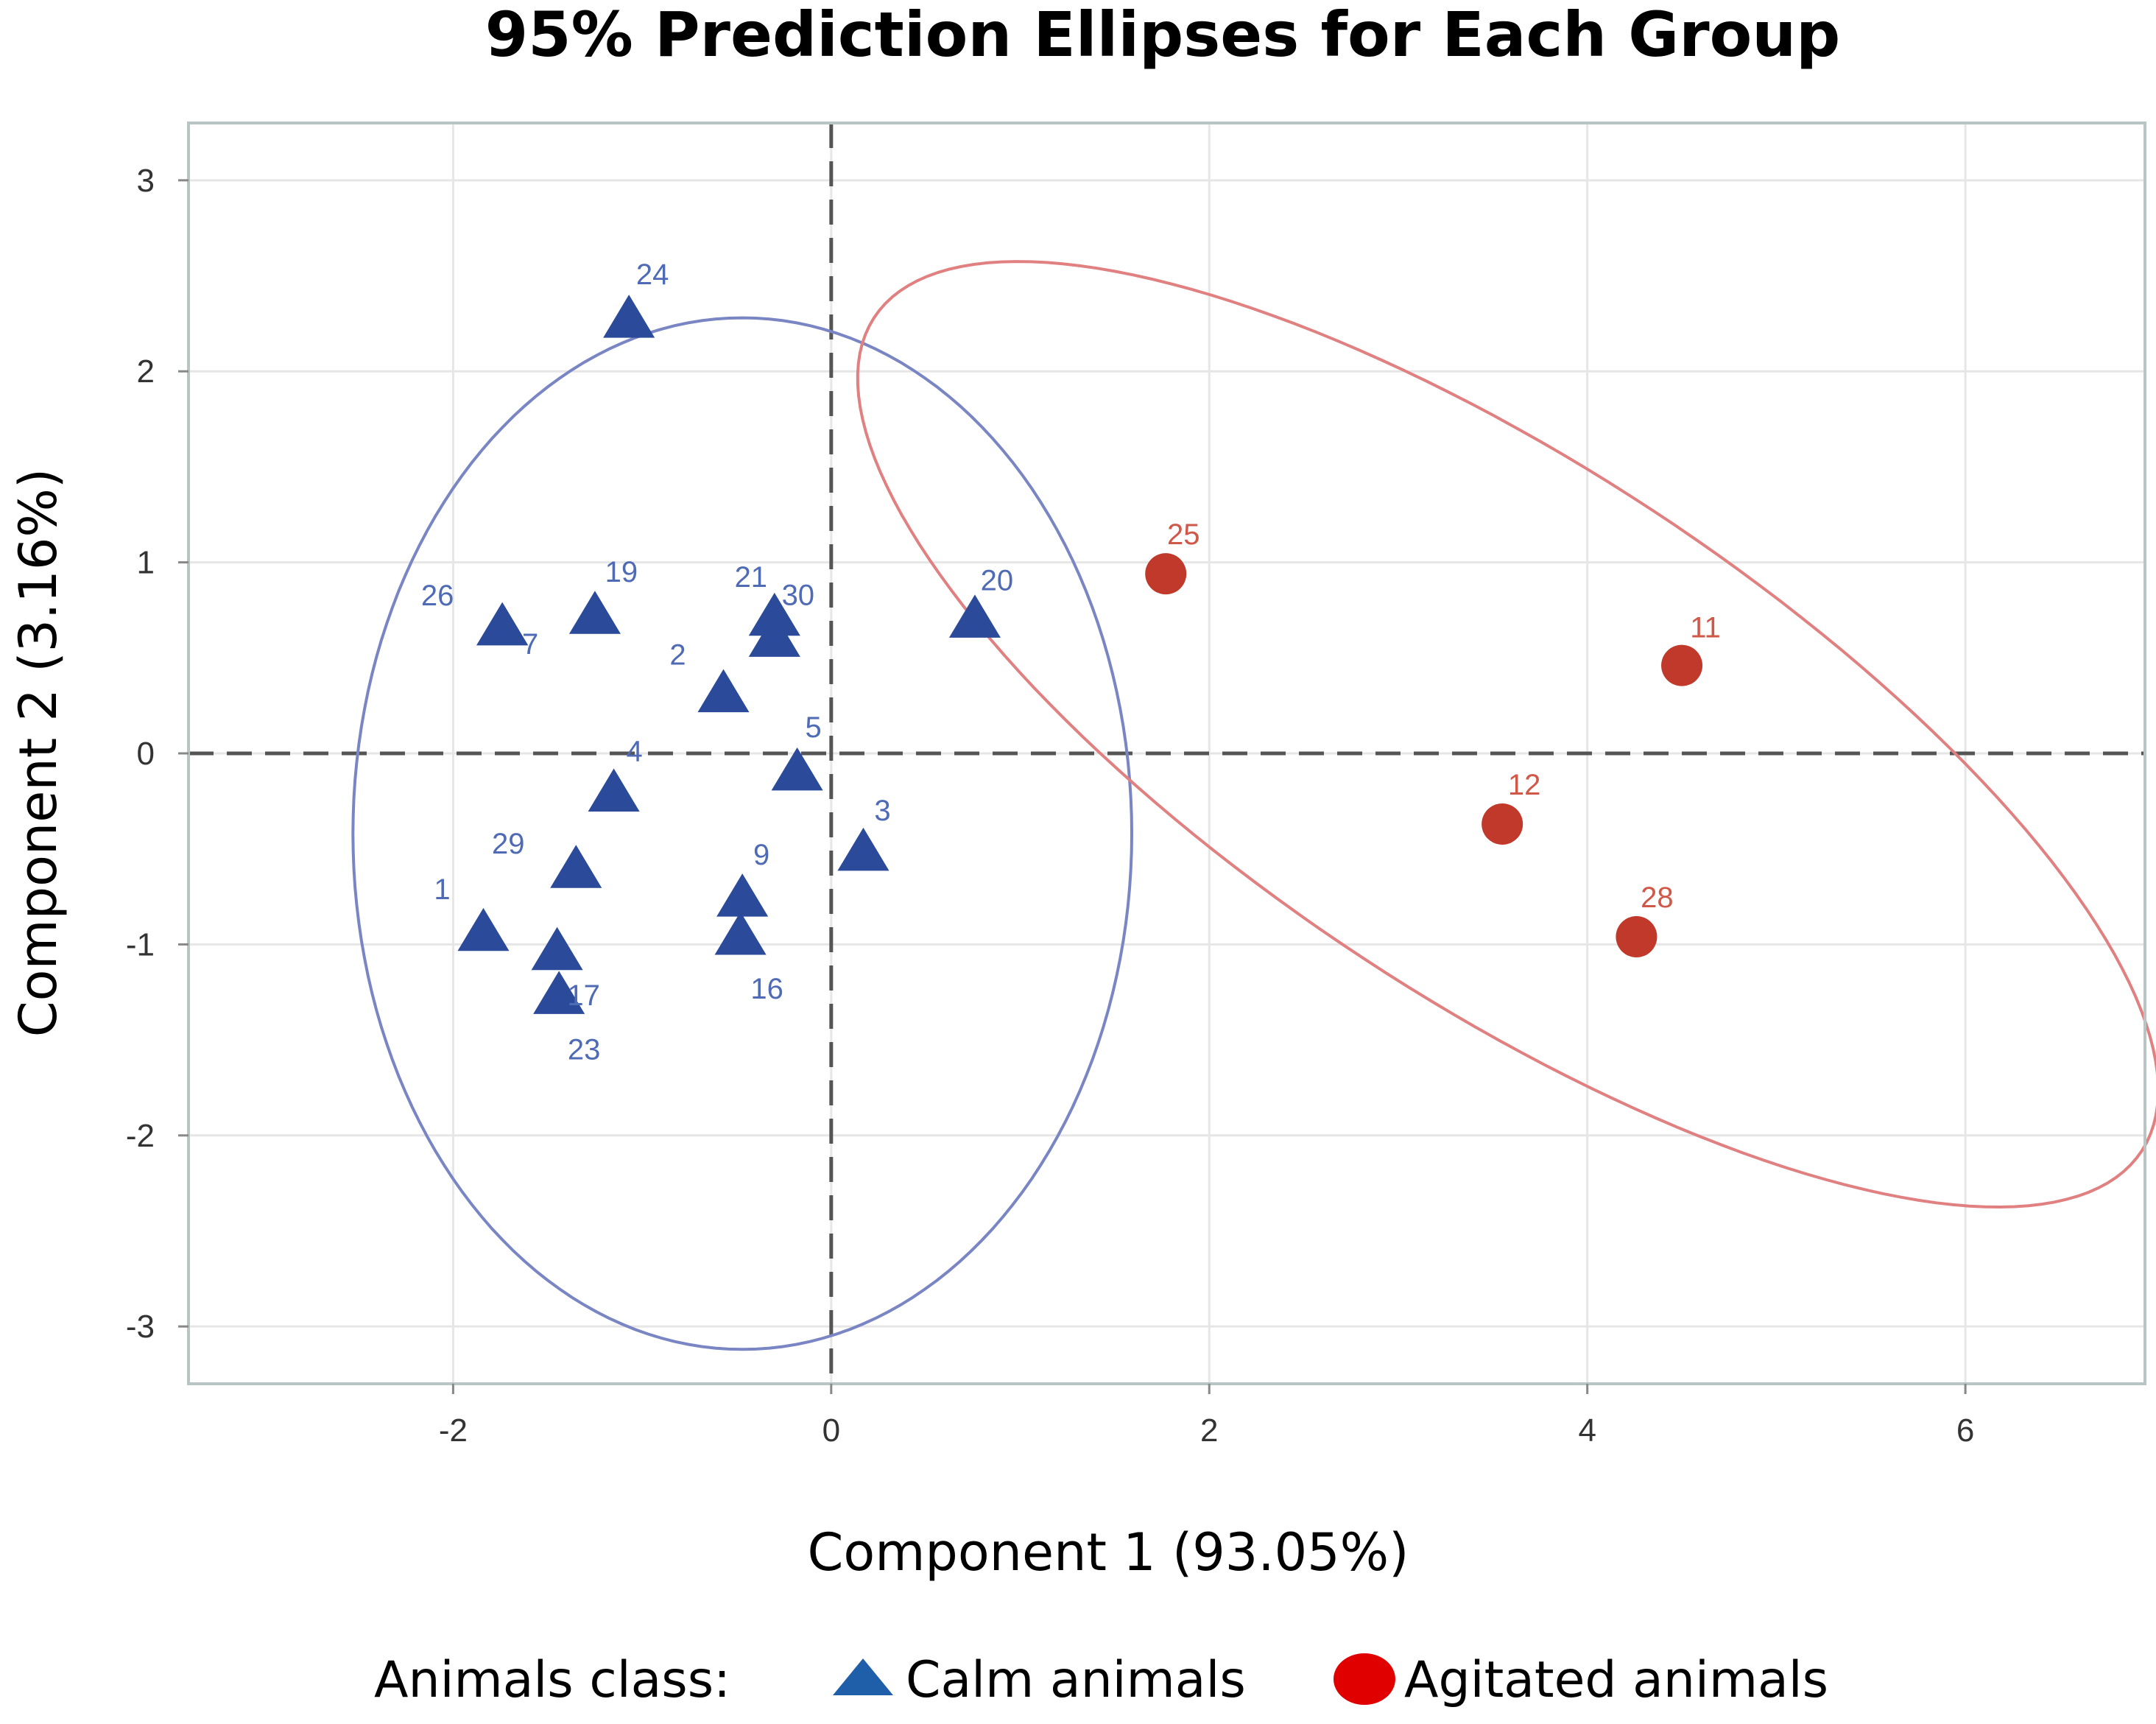 This screenshot has width=2156, height=1724. What do you see at coordinates (813, 727) in the screenshot?
I see `point-label-5: 5` at bounding box center [813, 727].